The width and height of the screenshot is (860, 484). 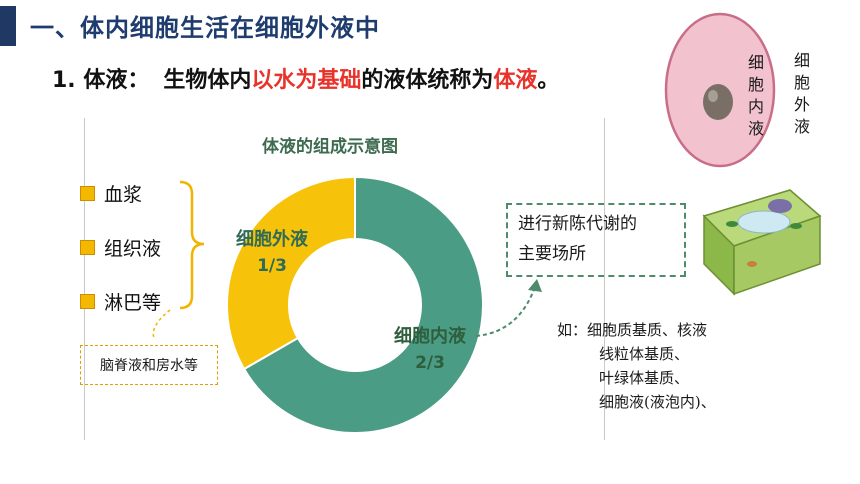 I want to click on examples-list: 如：细胞质基质、核液 线粒体基质、 叶绿体基质、 细胞液(液泡内)、, so click(x=636, y=366).